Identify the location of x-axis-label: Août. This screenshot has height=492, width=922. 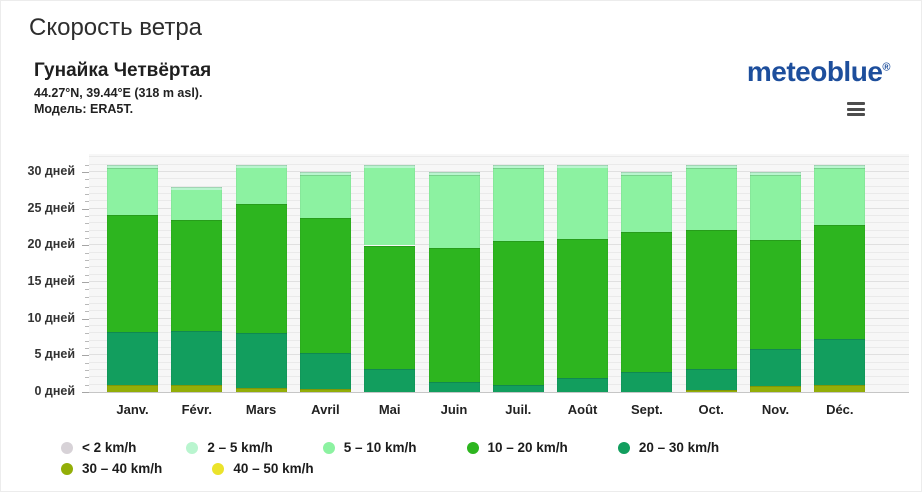
(582, 409).